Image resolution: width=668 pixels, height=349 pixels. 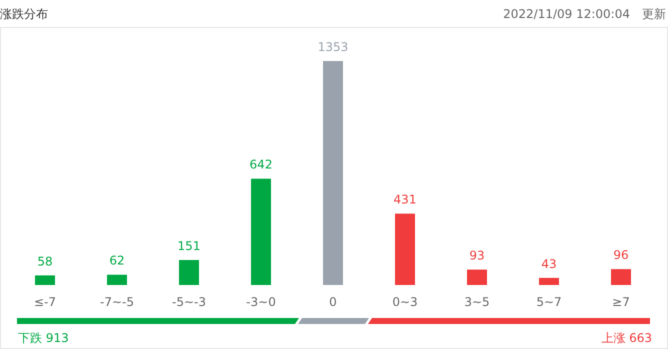 What do you see at coordinates (621, 302) in the screenshot?
I see `x-tick-label: ≥7` at bounding box center [621, 302].